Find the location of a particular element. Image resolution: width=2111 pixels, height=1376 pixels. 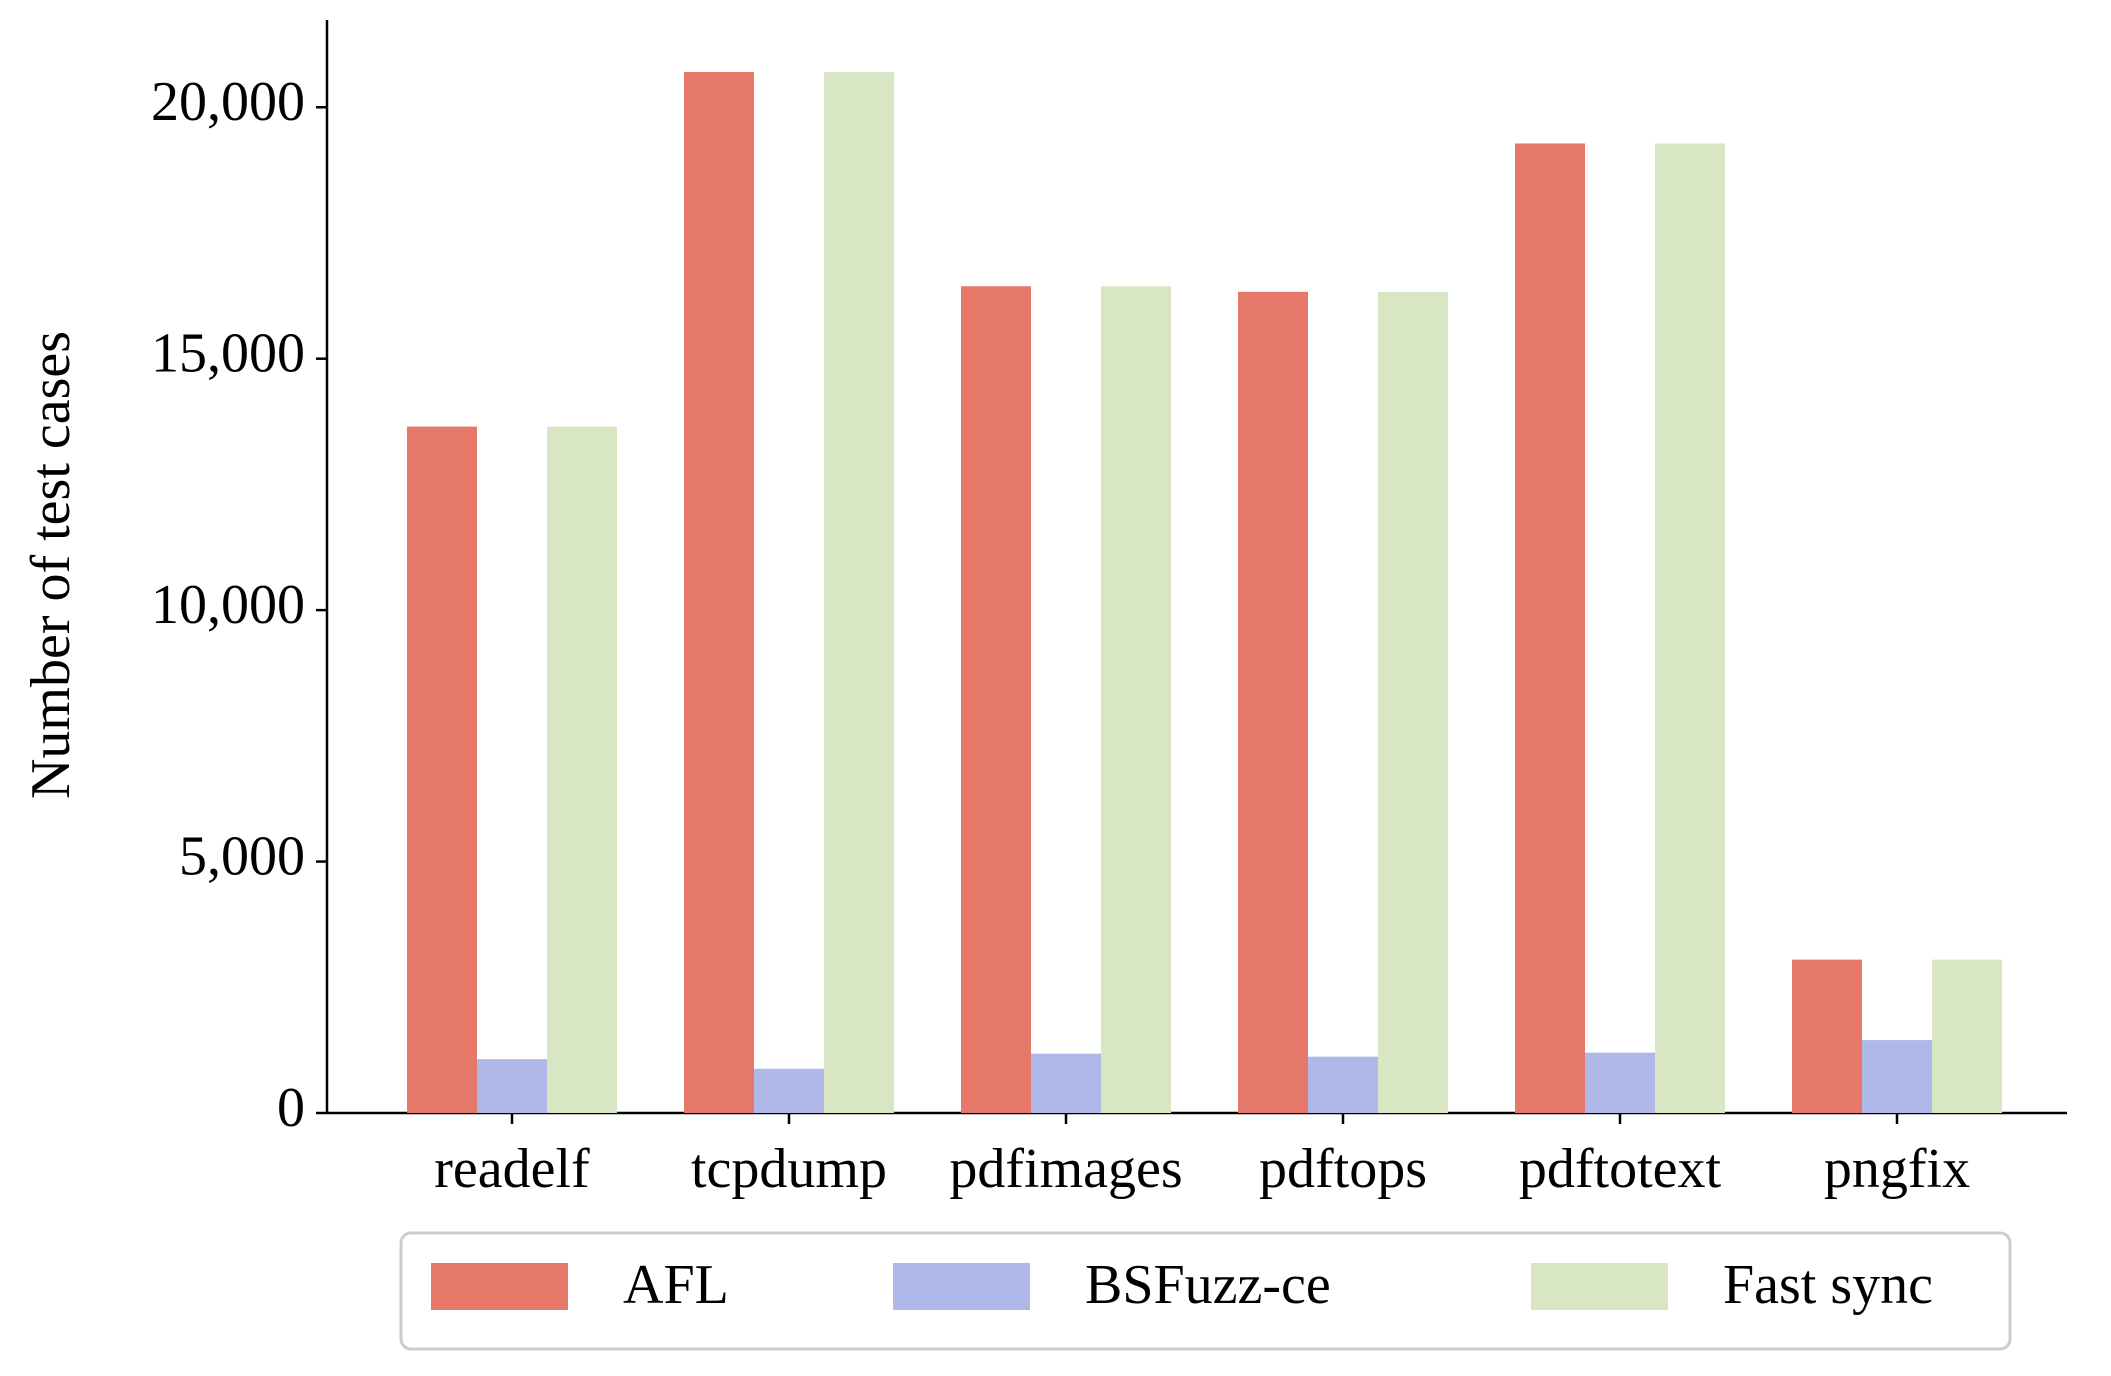

y-tick-label: 20,000 is located at coordinates (228, 102).